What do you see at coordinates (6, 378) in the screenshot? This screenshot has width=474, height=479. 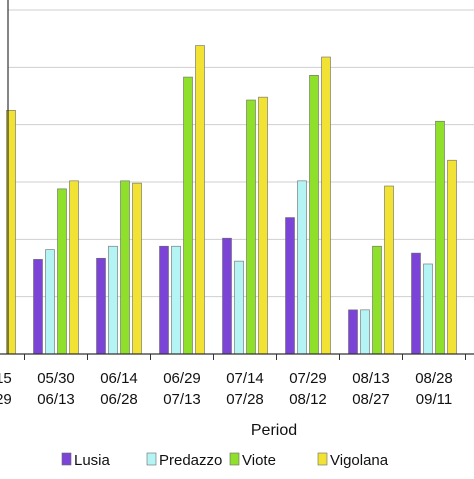 I see `x-tick-label: 05/15` at bounding box center [6, 378].